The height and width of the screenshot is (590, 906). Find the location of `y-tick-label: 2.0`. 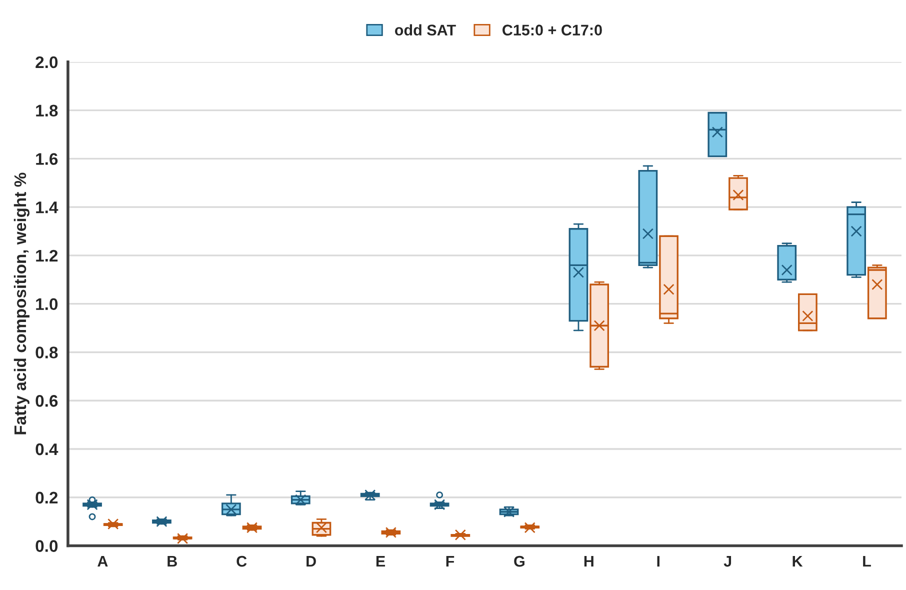

y-tick-label: 2.0 is located at coordinates (47, 62).